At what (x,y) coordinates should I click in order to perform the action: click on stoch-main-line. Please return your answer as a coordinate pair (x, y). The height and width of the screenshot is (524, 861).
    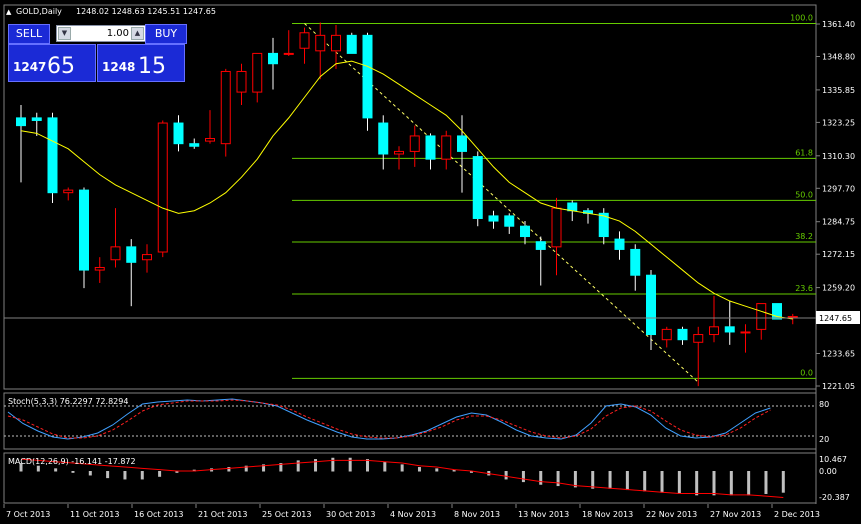
    Looking at the image, I should click on (389, 419).